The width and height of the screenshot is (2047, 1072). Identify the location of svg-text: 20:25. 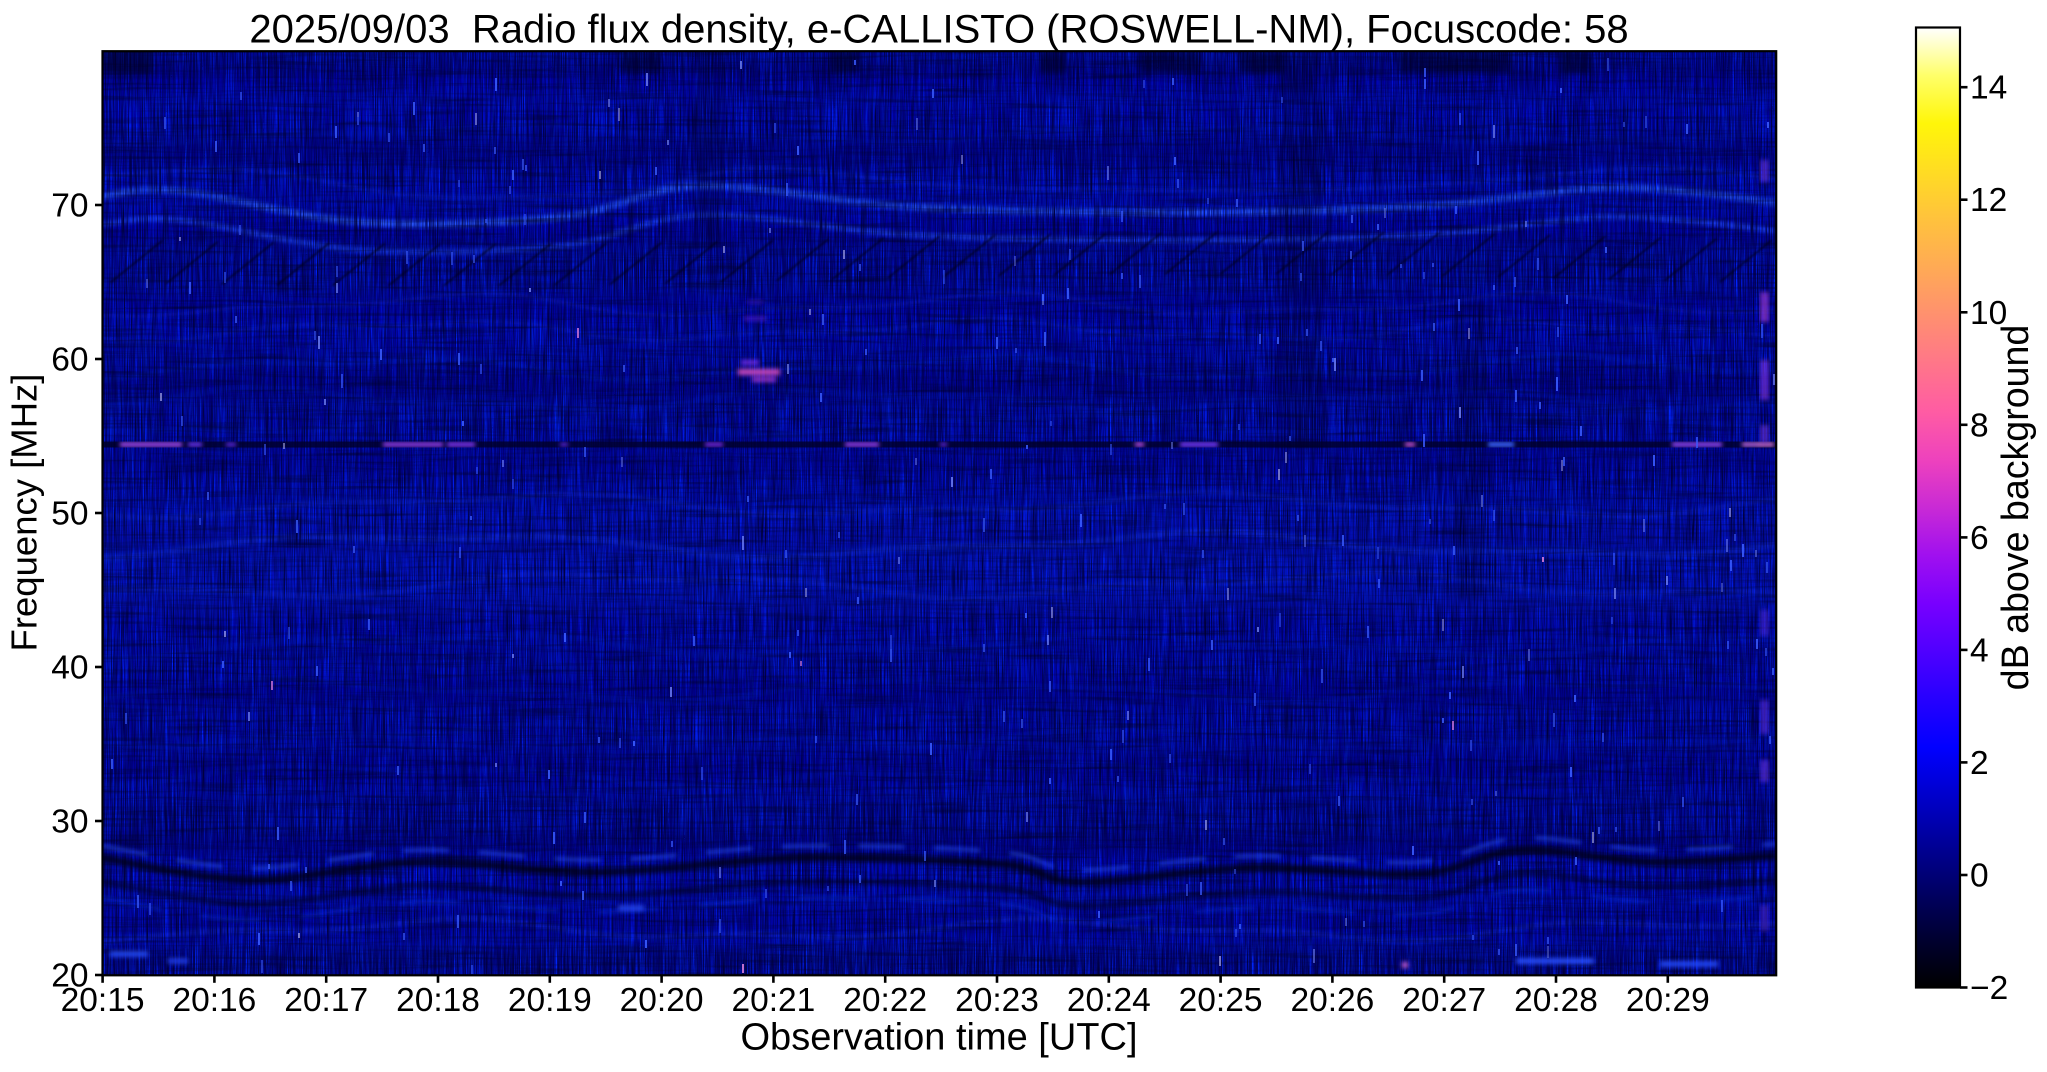
(1221, 1000).